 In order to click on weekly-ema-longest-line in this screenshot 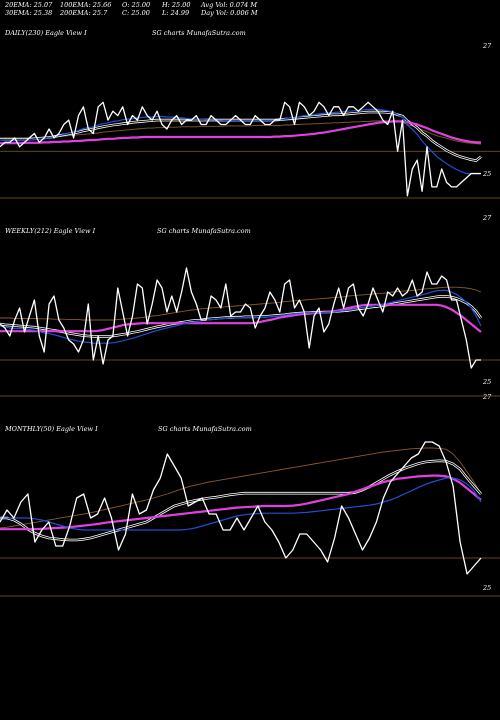, I will do `click(241, 318)`.